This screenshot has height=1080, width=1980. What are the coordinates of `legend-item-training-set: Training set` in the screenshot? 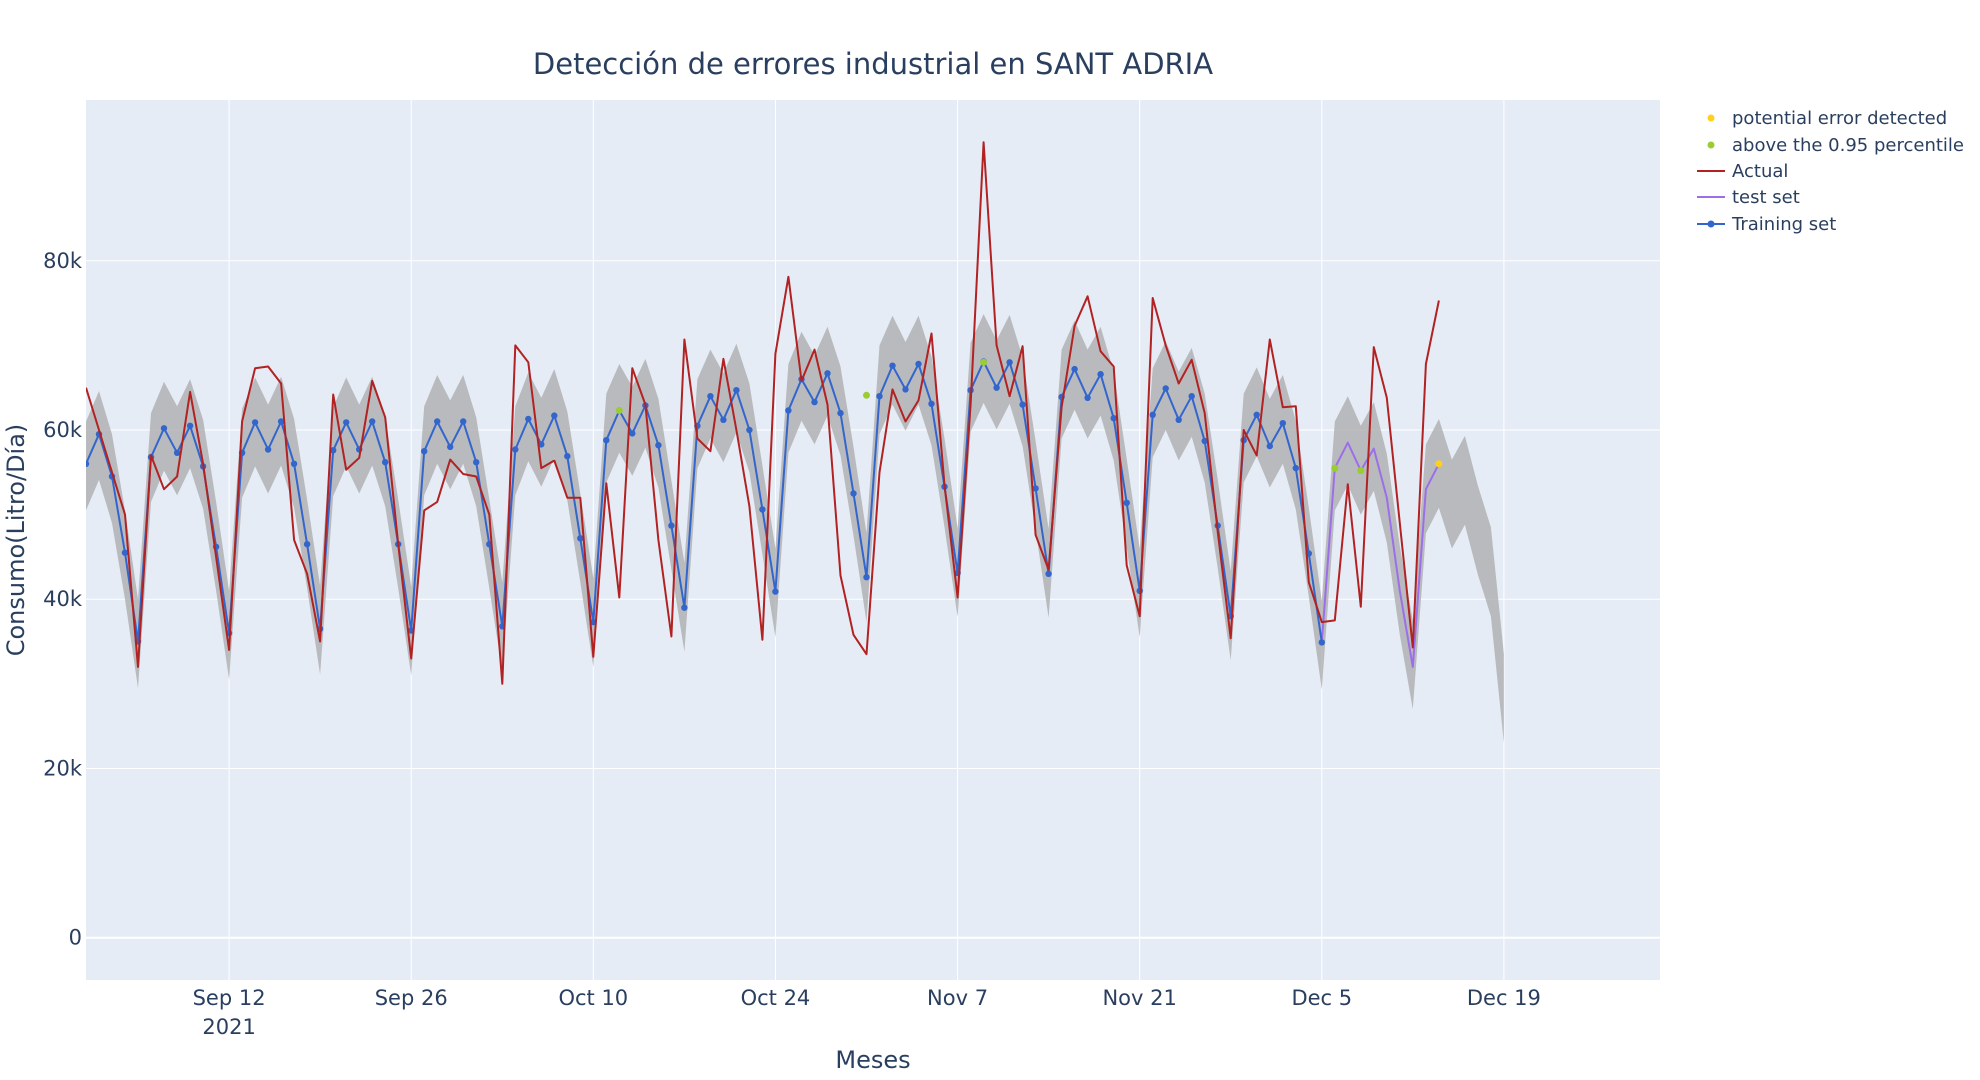 It's located at (1766, 224).